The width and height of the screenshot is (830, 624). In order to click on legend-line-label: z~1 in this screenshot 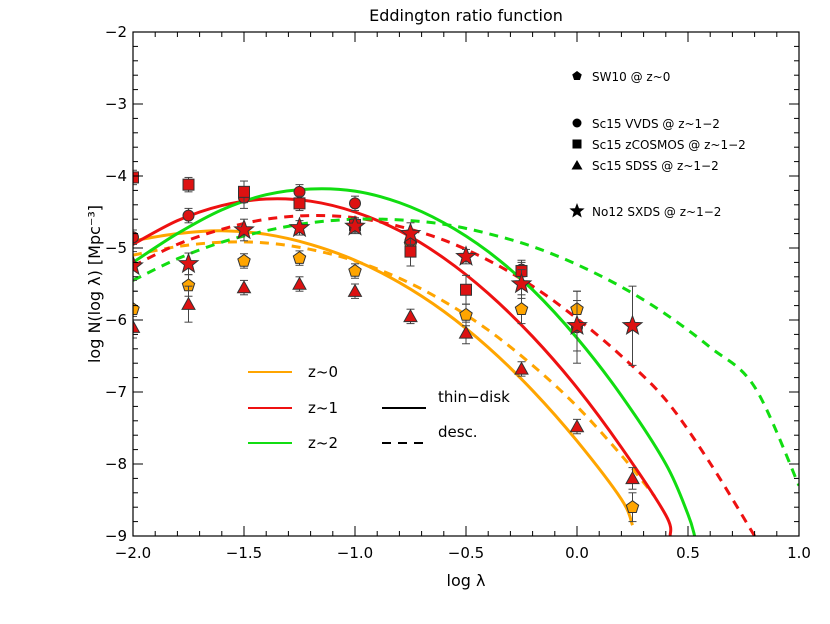, I will do `click(323, 408)`.